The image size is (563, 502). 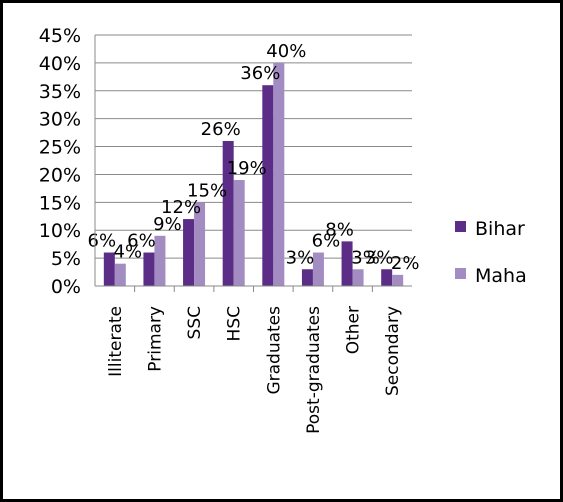 What do you see at coordinates (393, 351) in the screenshot?
I see `category-label: Secondary` at bounding box center [393, 351].